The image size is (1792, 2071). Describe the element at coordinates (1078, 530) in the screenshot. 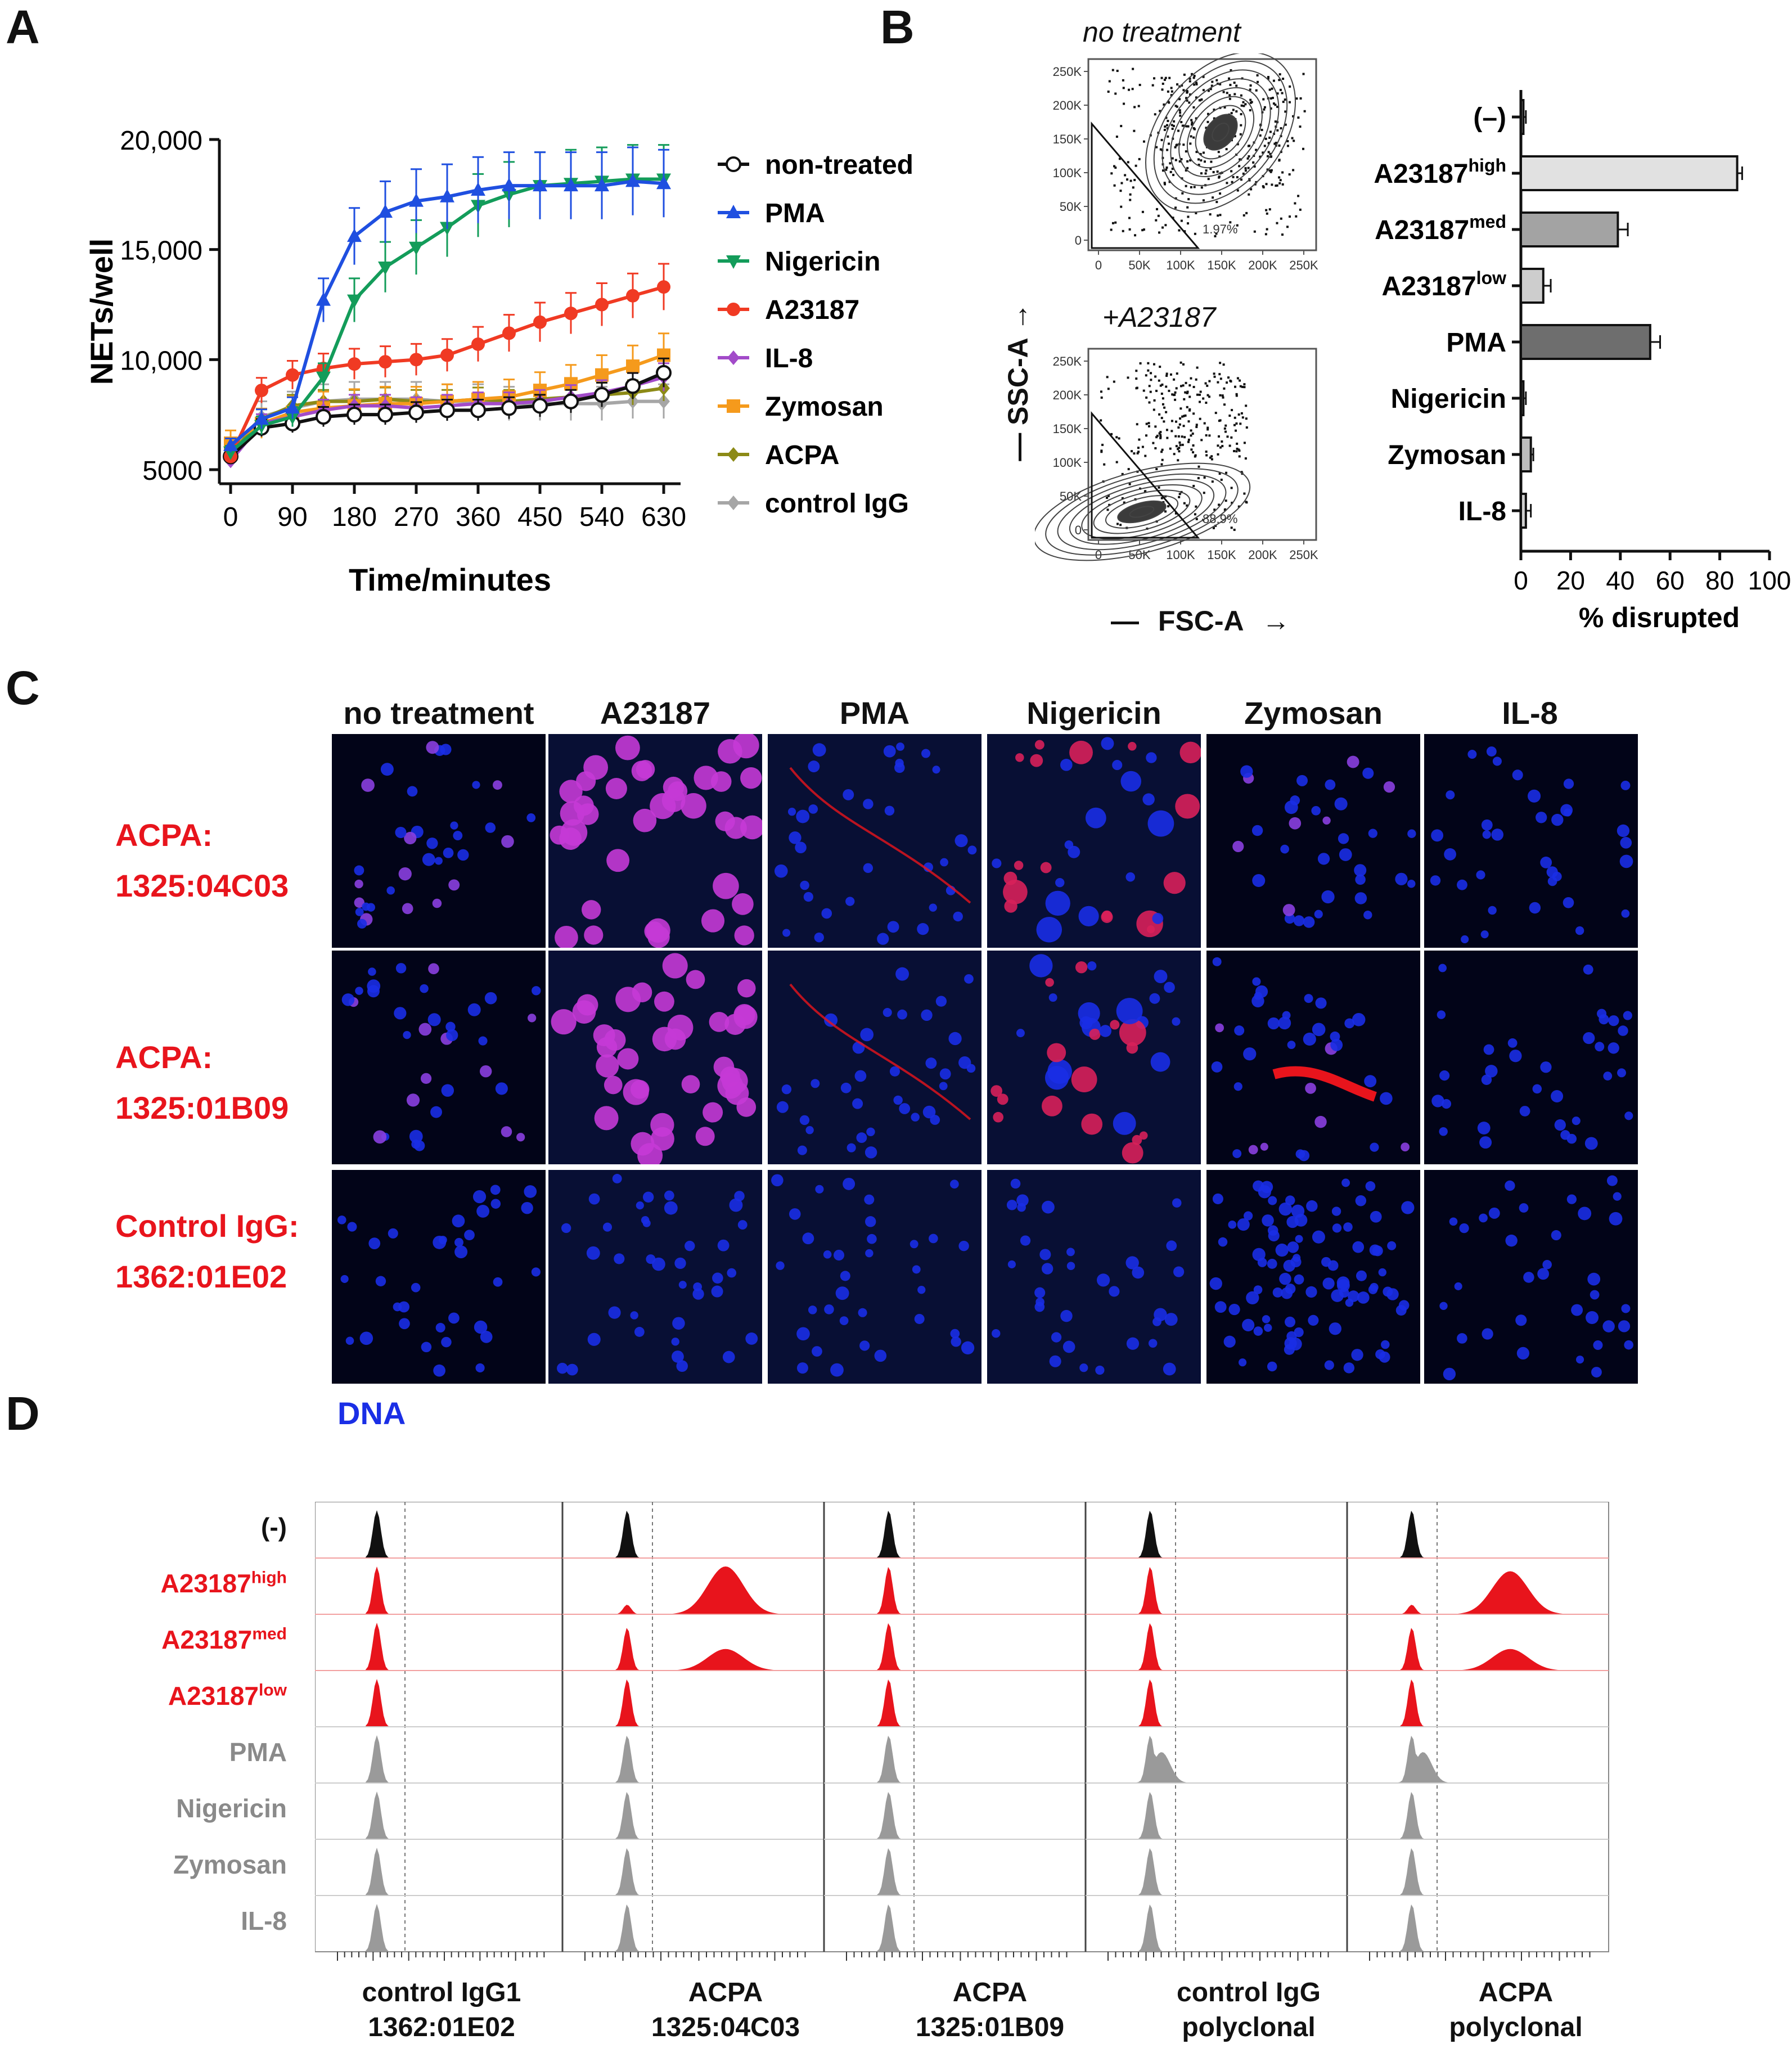

I see `flow-y-tick-label: 0` at that location.